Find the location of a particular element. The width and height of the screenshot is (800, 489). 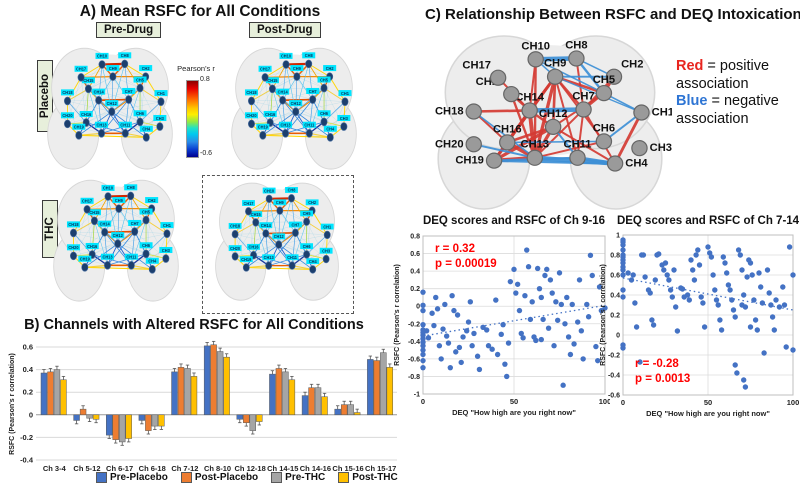

y-tick-label: 0.2 is located at coordinates (28, 392).